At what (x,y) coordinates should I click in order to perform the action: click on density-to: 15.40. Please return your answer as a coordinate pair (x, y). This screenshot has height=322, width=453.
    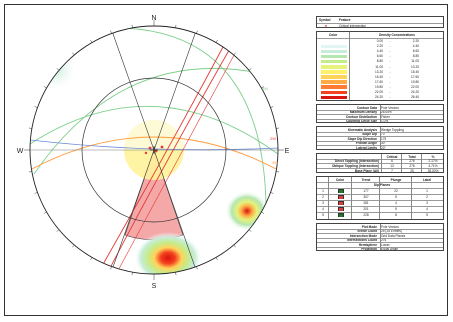
    Looking at the image, I should click on (415, 71).